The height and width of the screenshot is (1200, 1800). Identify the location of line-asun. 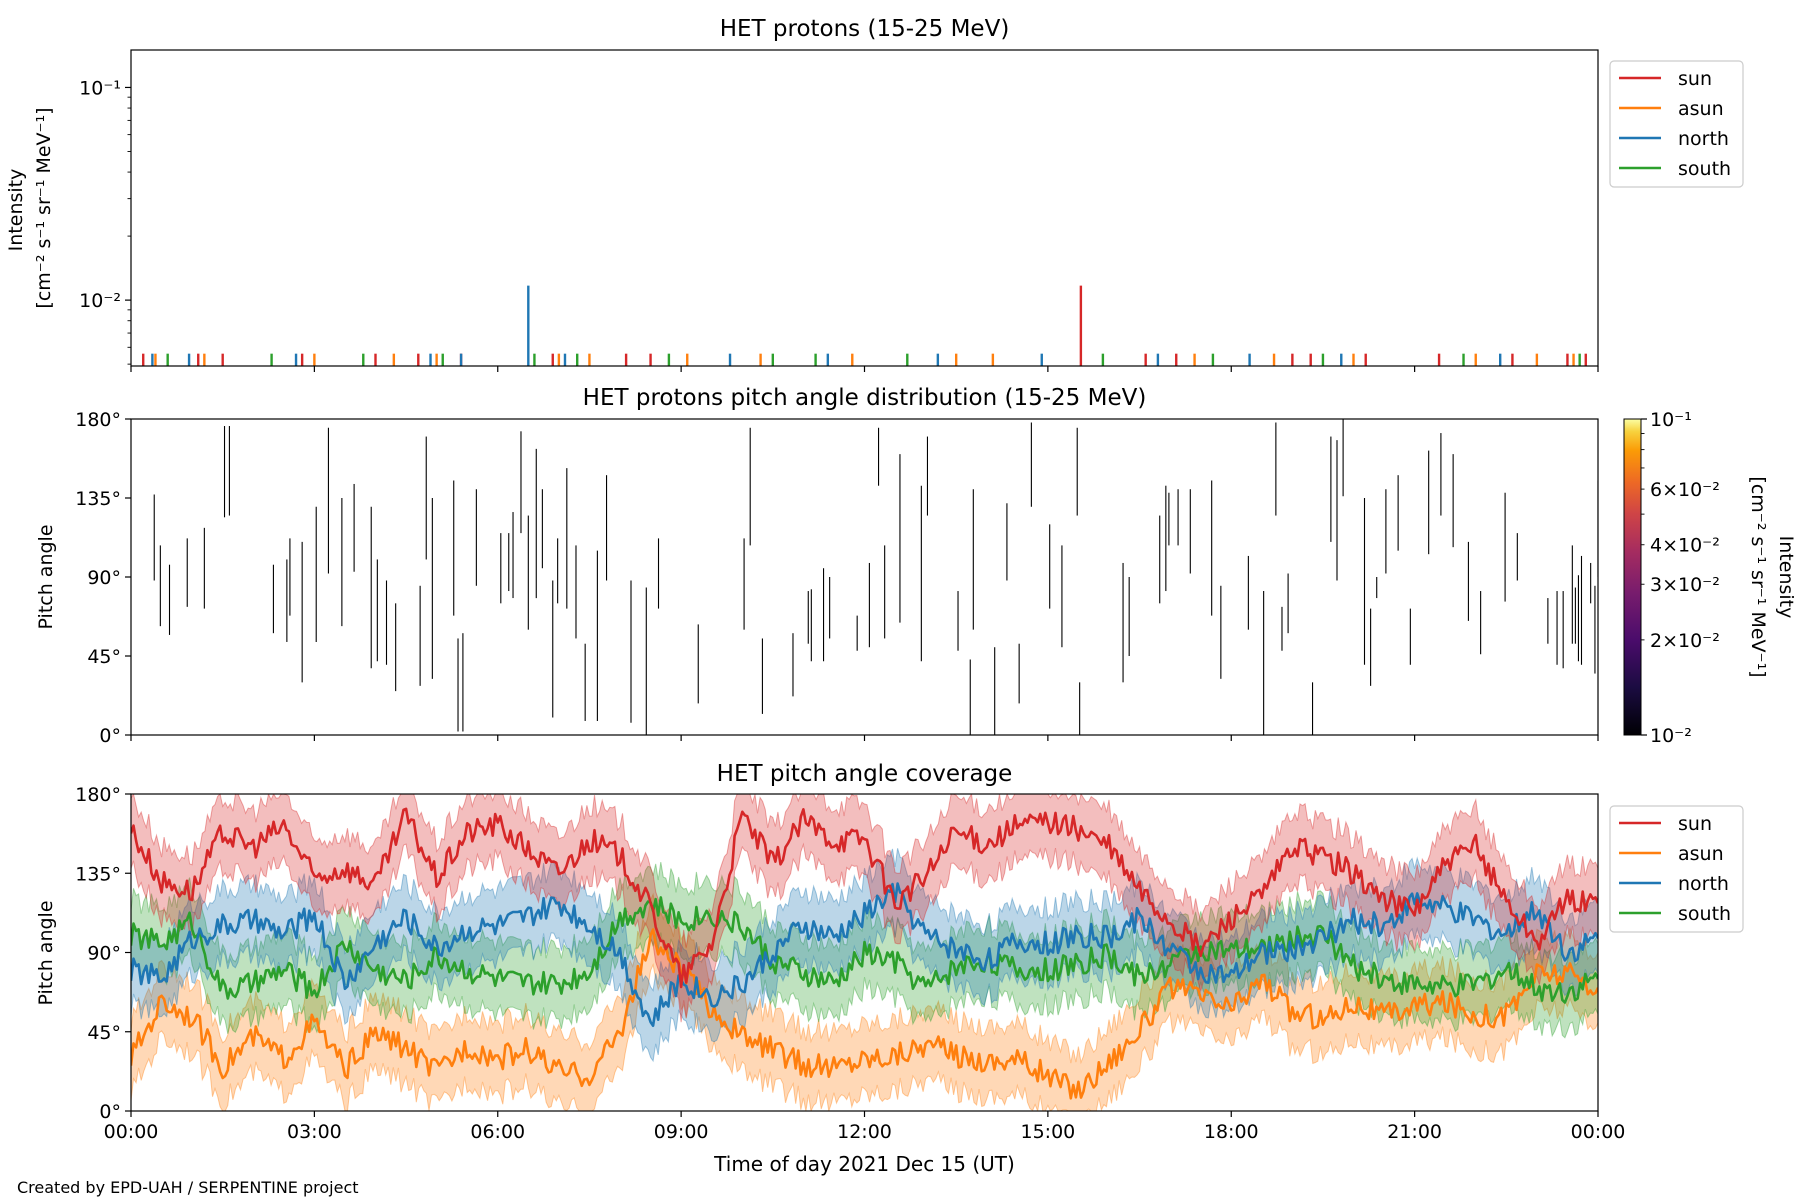
(864, 1014).